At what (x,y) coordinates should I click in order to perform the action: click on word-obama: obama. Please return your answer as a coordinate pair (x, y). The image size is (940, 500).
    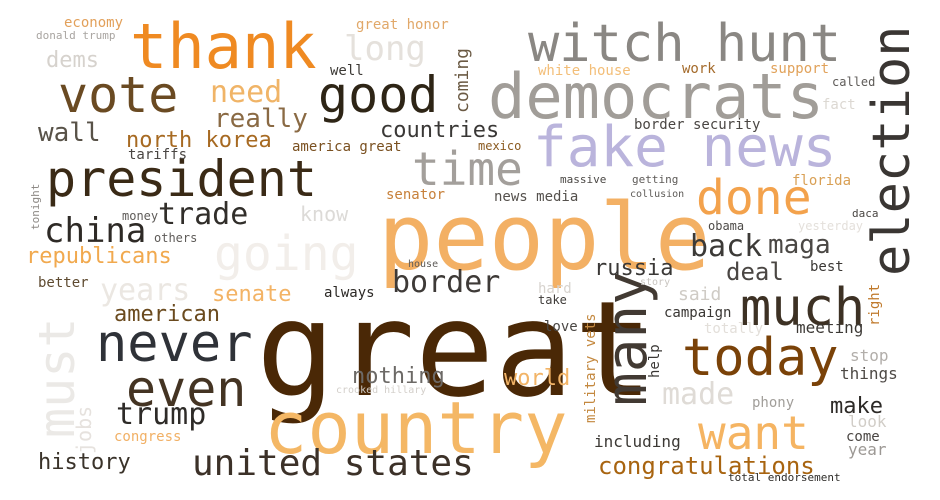
    Looking at the image, I should click on (726, 226).